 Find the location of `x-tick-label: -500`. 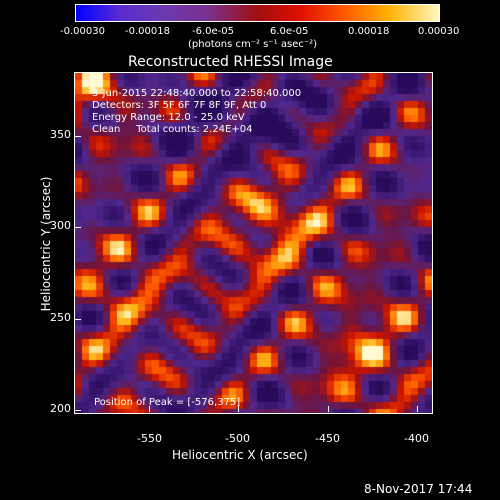

x-tick-label: -500 is located at coordinates (237, 438).